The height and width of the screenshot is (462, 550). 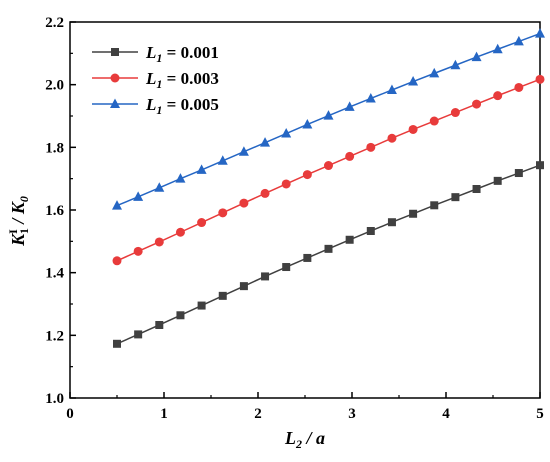 I want to click on legend-label: L1 = 0.001, so click(x=182, y=54).